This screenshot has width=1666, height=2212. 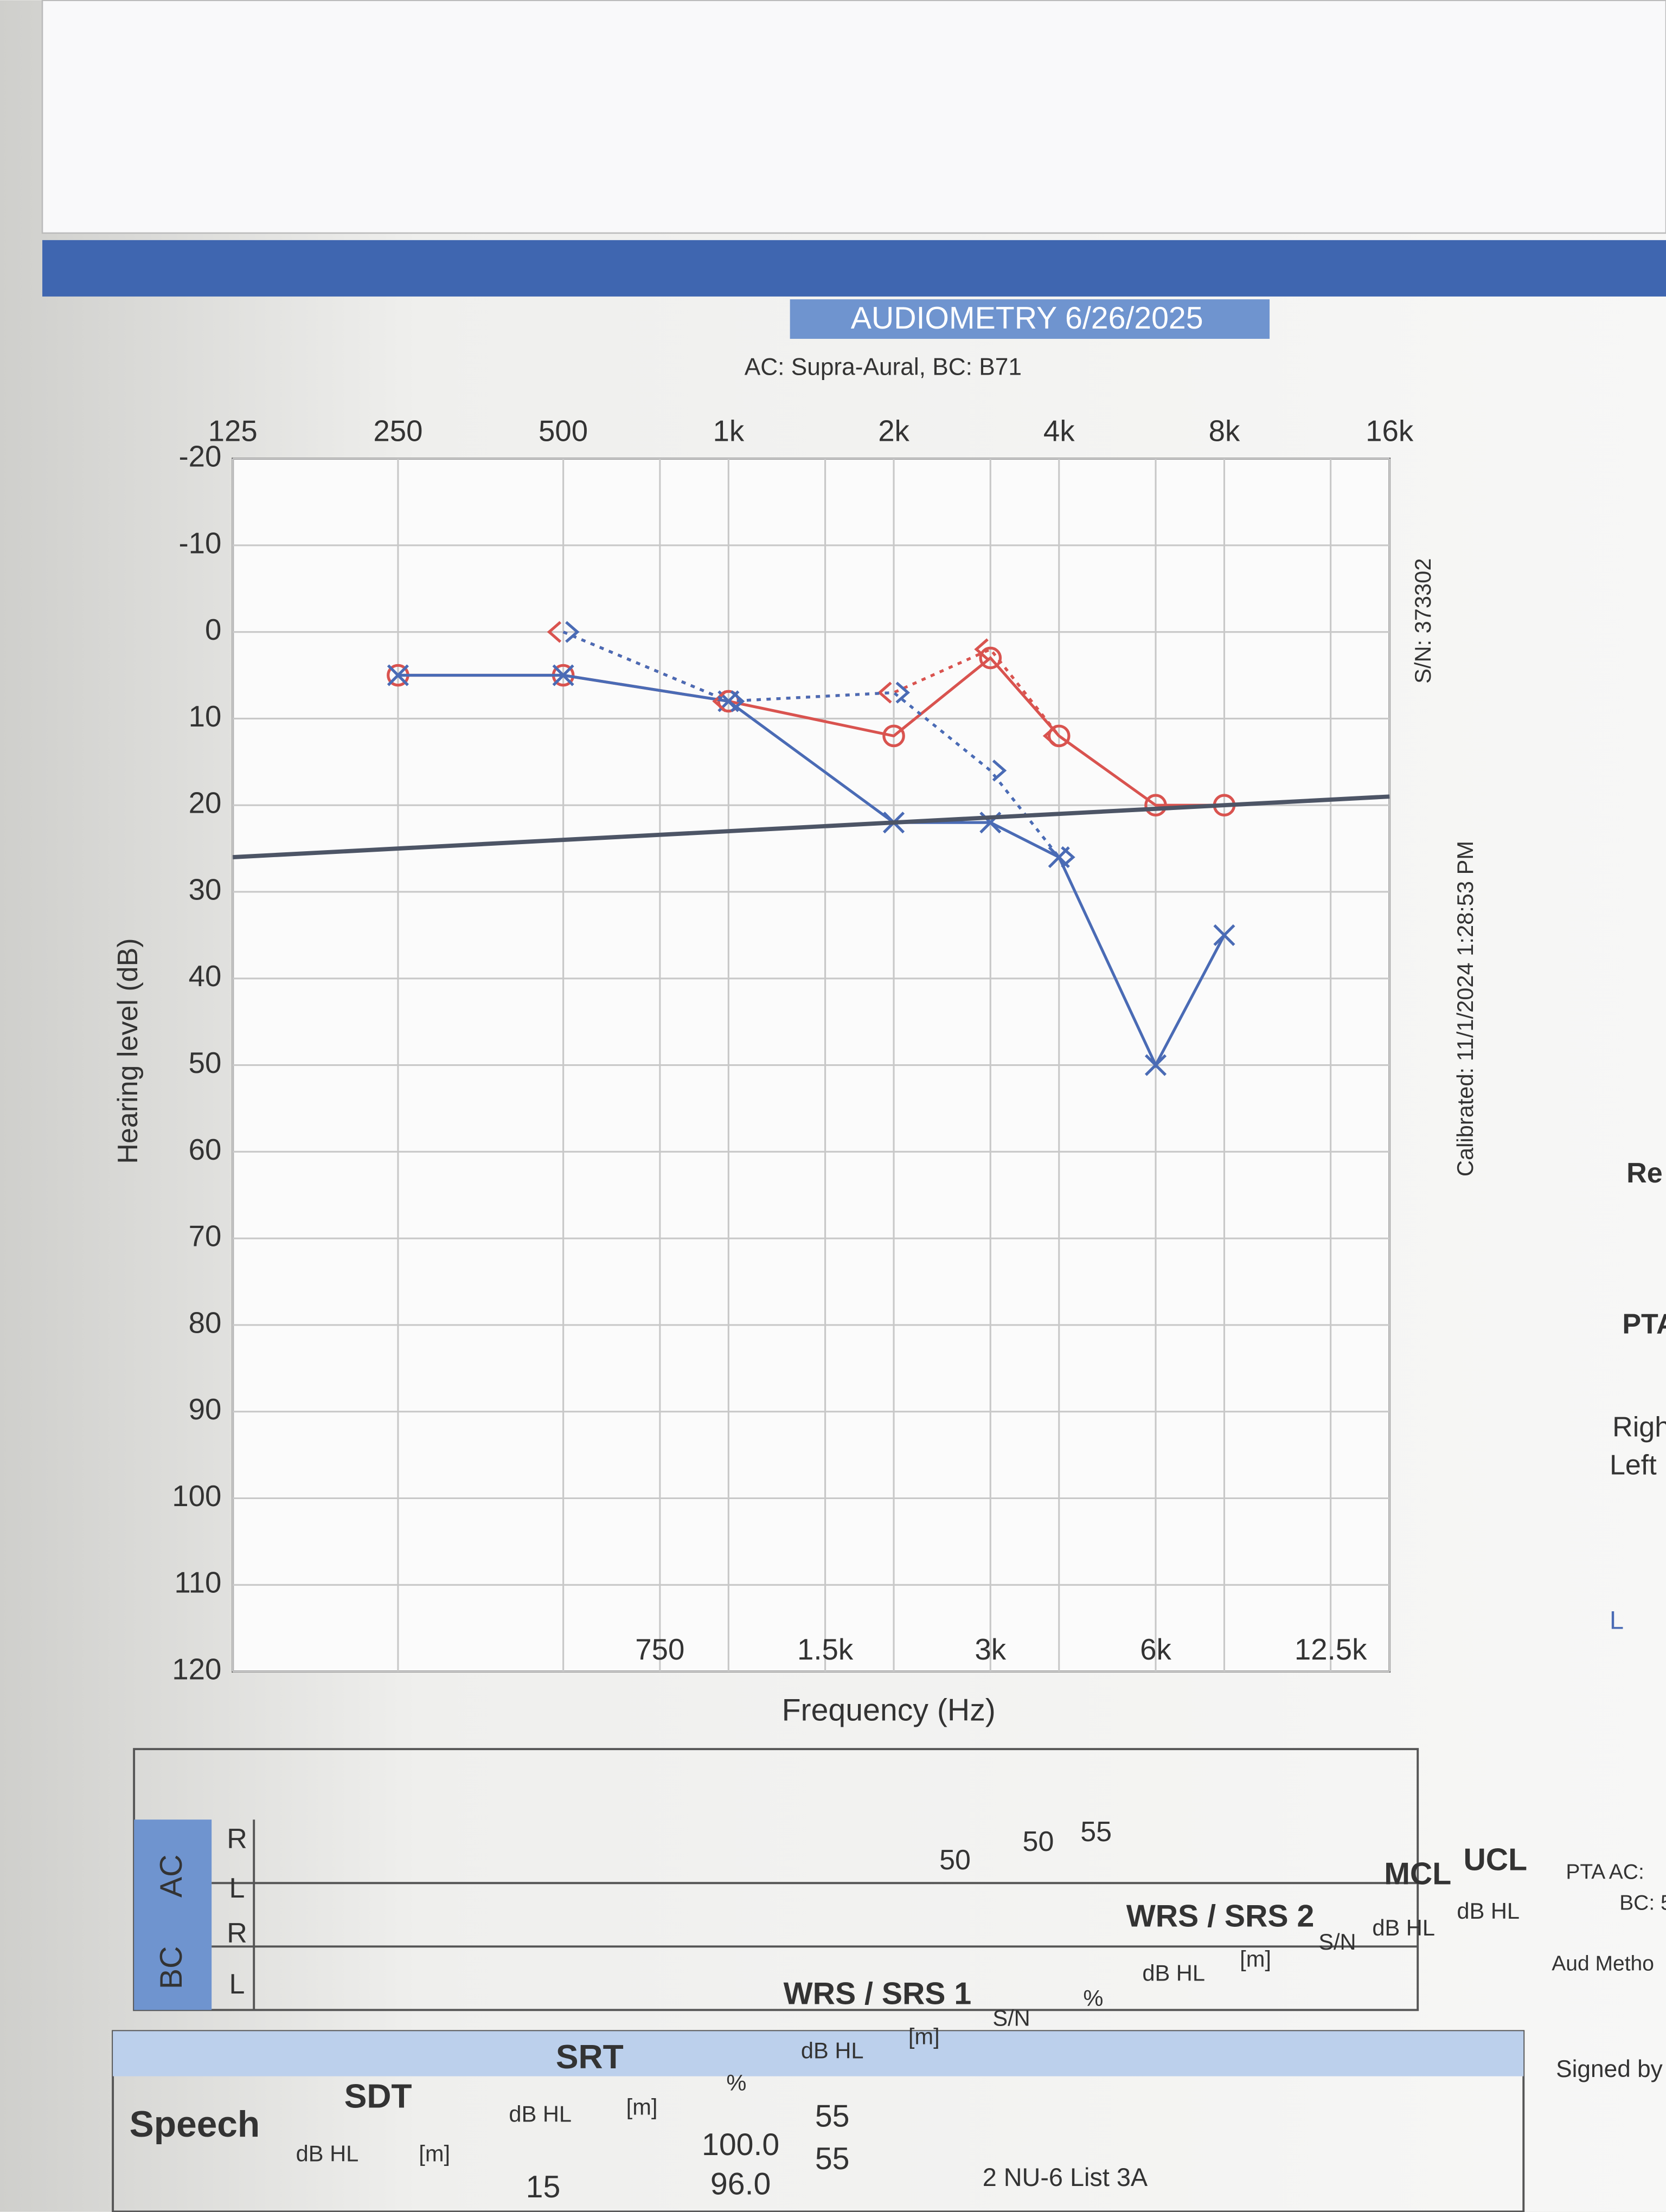 What do you see at coordinates (826, 1649) in the screenshot?
I see `x-tick-label-bottom: 1.5k` at bounding box center [826, 1649].